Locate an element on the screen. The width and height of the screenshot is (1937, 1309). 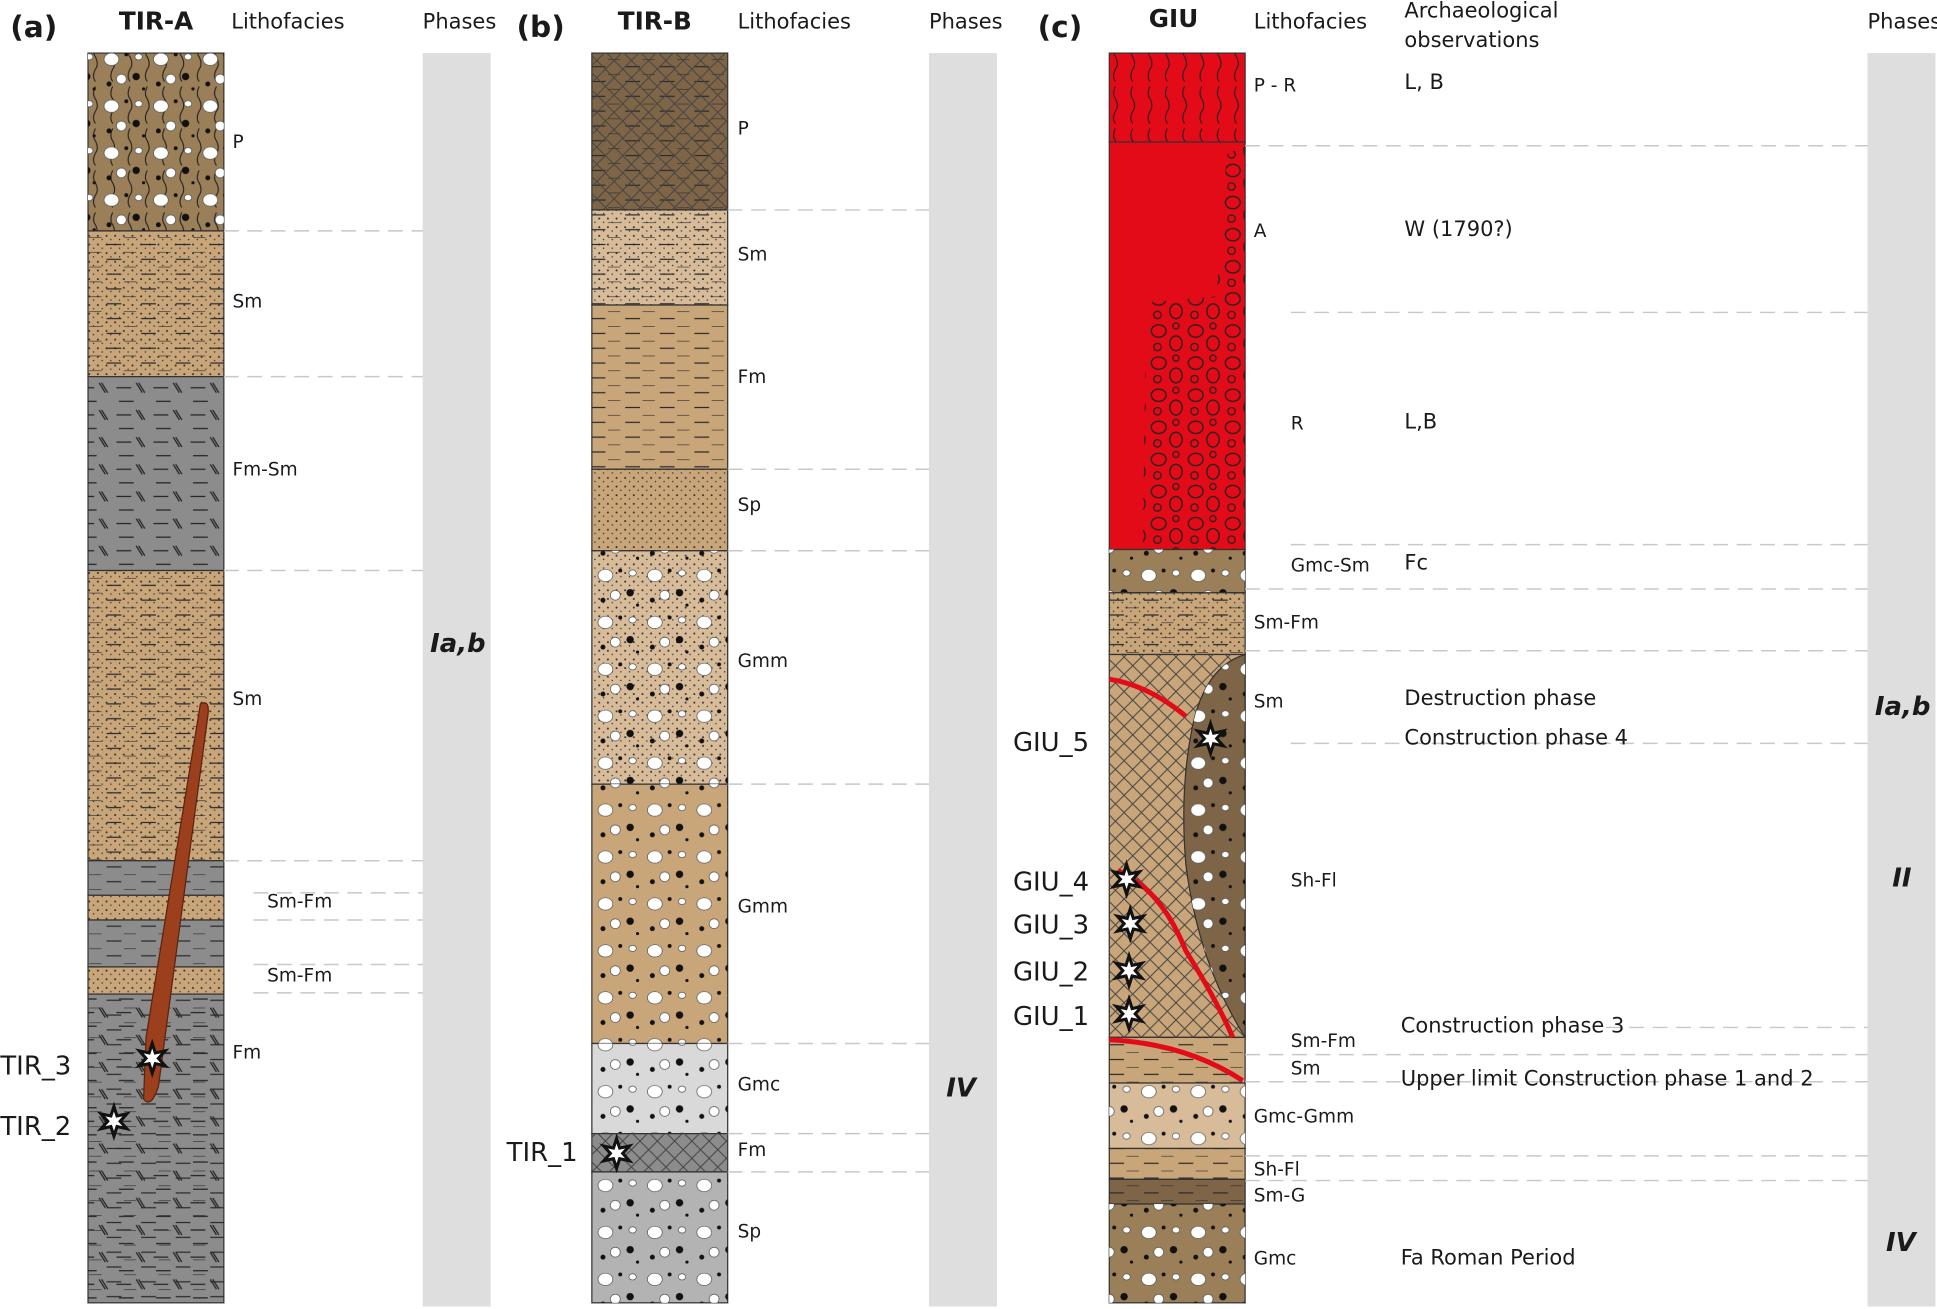
giu-archaeology-label: Fc is located at coordinates (1416, 562).